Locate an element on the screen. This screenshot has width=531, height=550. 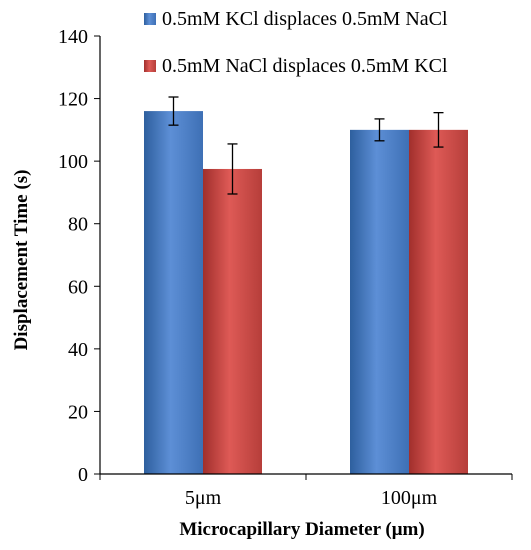
legend-label: 0.5mM NaCl displaces 0.5mM KCl is located at coordinates (305, 66).